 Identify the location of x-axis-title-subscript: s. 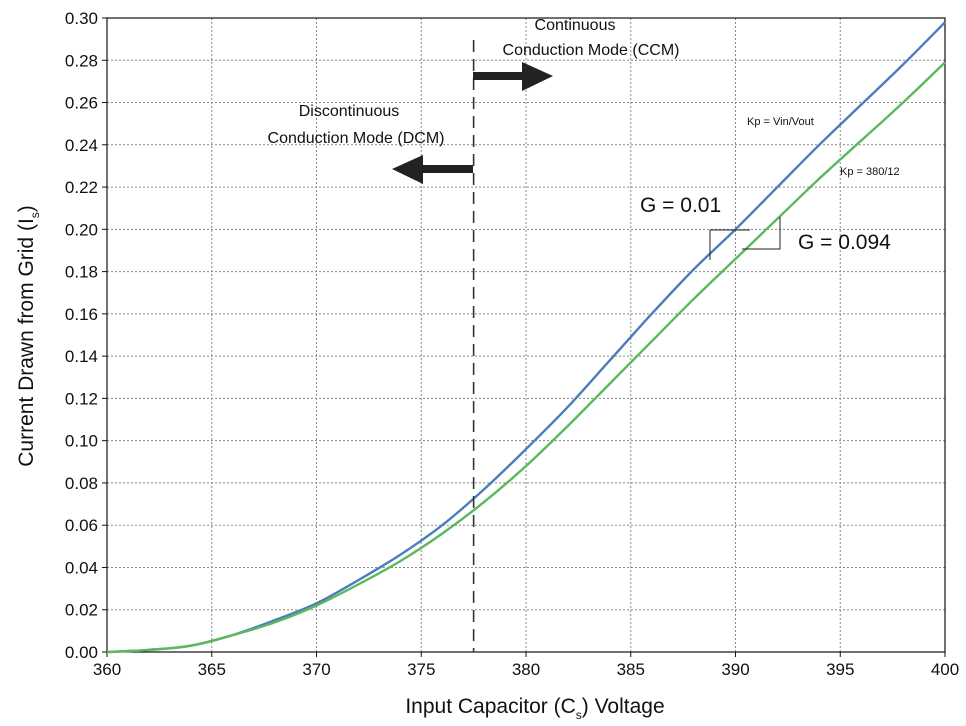
(579, 715).